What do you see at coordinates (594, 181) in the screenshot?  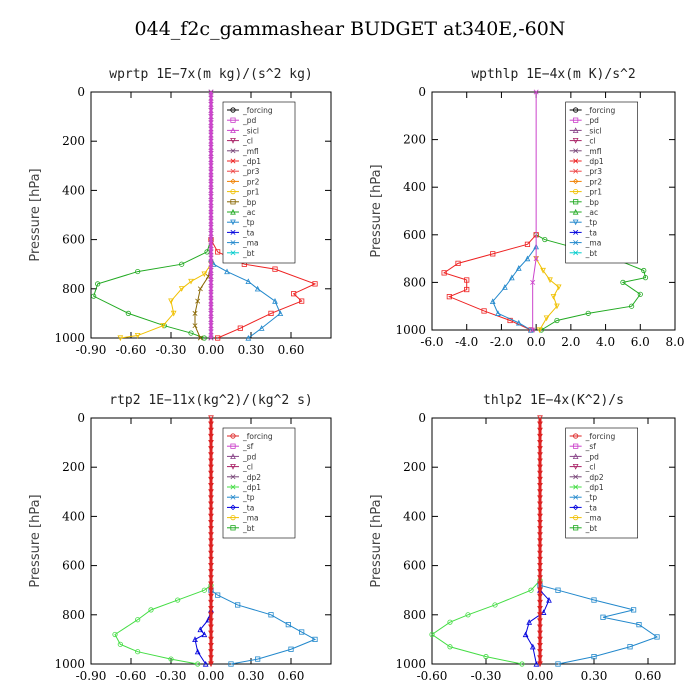 I see `legend-entry: _pr2` at bounding box center [594, 181].